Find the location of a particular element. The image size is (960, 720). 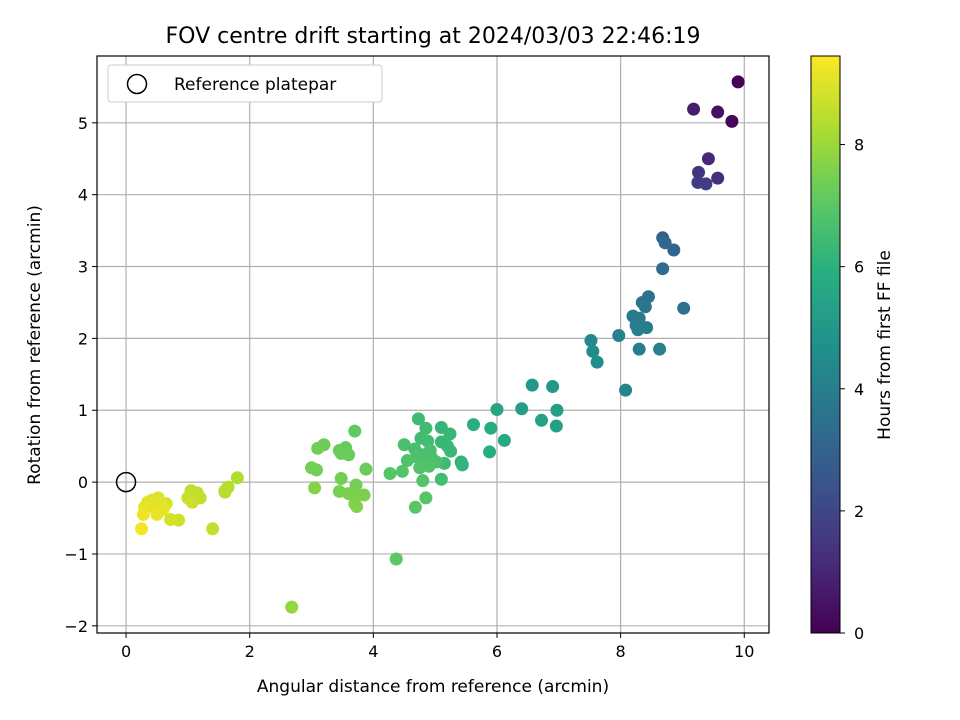

y-axis-label: Rotation from reference (arcmin) is located at coordinates (35, 345).